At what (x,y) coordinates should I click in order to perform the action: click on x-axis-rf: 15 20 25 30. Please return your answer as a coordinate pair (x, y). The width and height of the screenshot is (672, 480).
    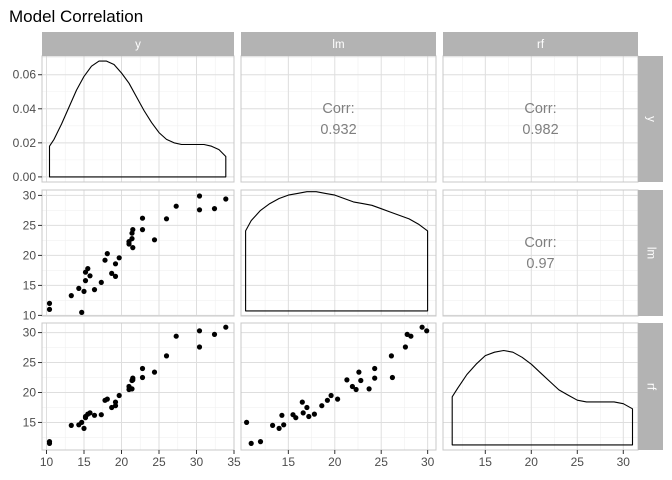
    Looking at the image, I should click on (555, 459).